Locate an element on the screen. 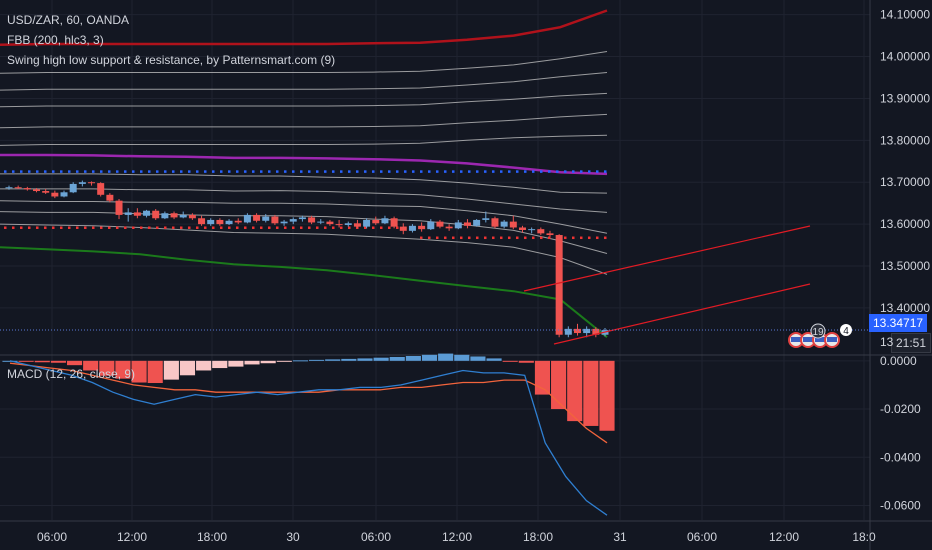 This screenshot has width=932, height=550. macd-tick-label: -0.0400 is located at coordinates (900, 457).